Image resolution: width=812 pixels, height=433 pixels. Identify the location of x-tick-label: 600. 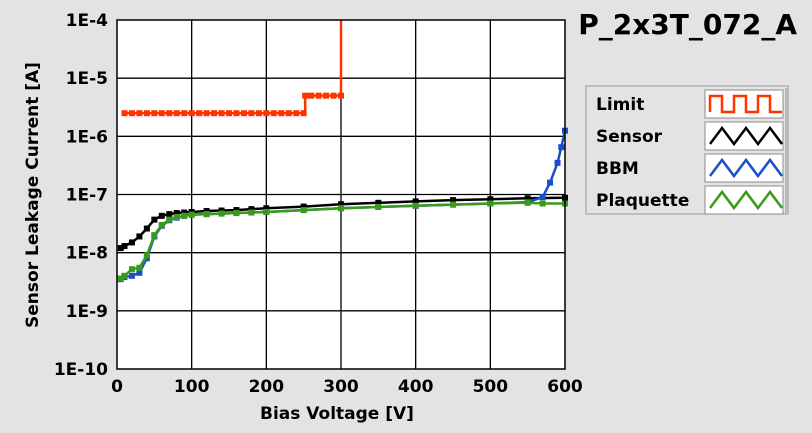
(565, 387).